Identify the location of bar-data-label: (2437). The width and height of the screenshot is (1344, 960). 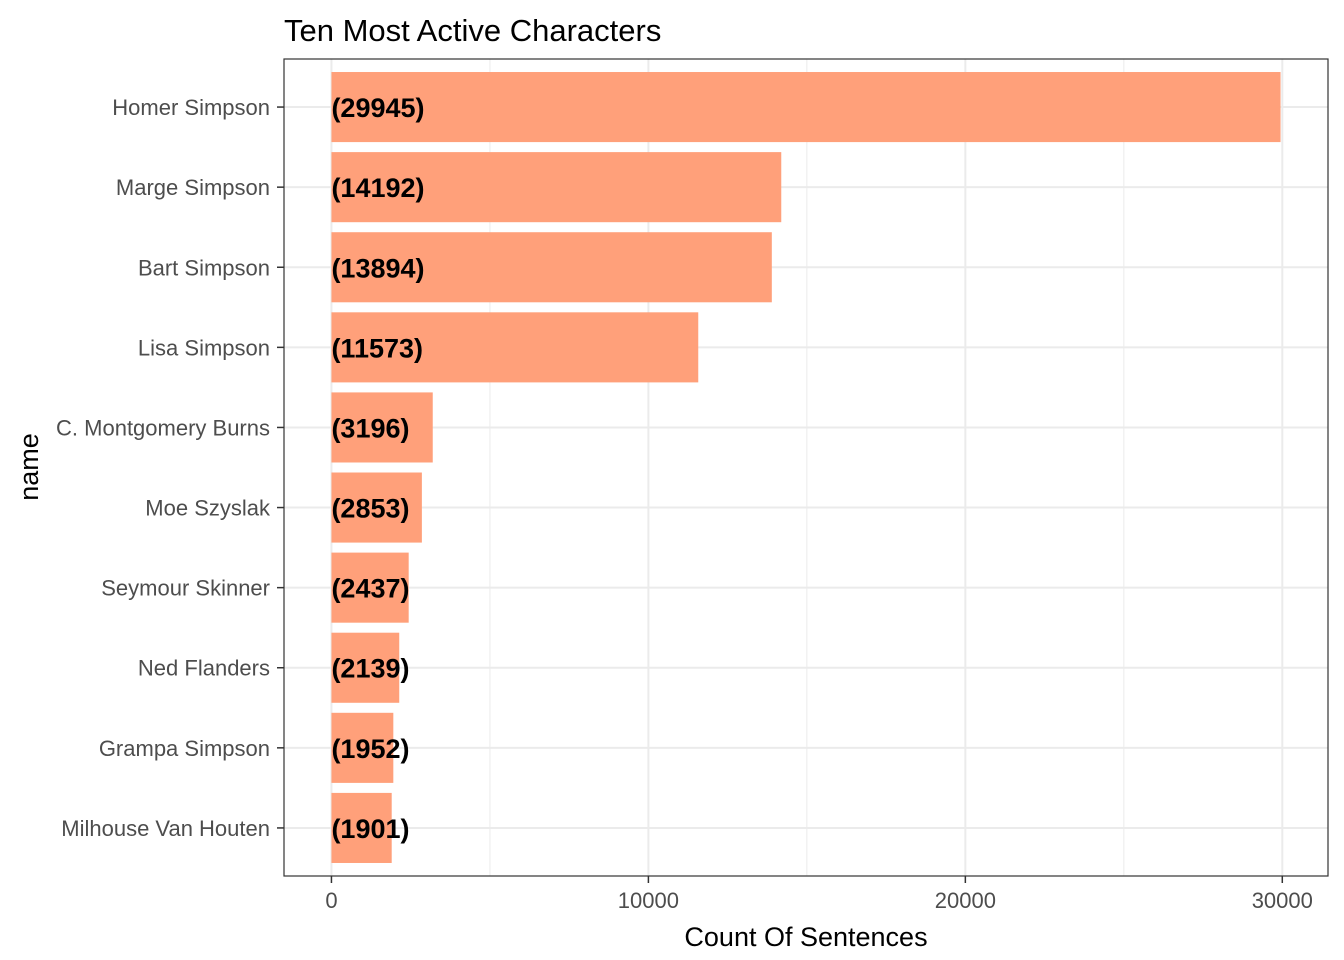
(370, 589).